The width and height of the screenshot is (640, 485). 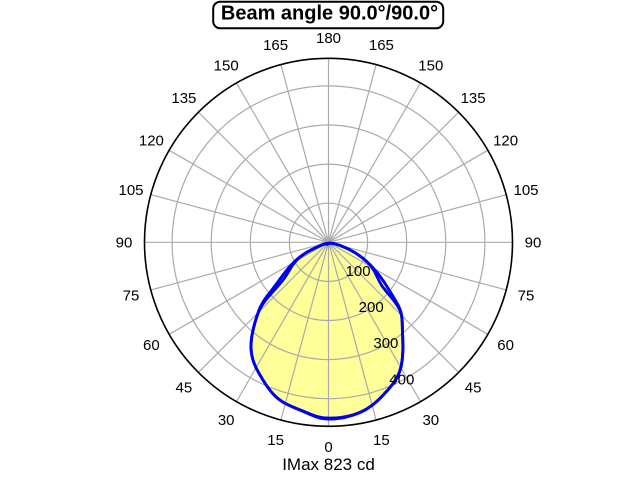 I want to click on svg-text: 180, so click(x=328, y=38).